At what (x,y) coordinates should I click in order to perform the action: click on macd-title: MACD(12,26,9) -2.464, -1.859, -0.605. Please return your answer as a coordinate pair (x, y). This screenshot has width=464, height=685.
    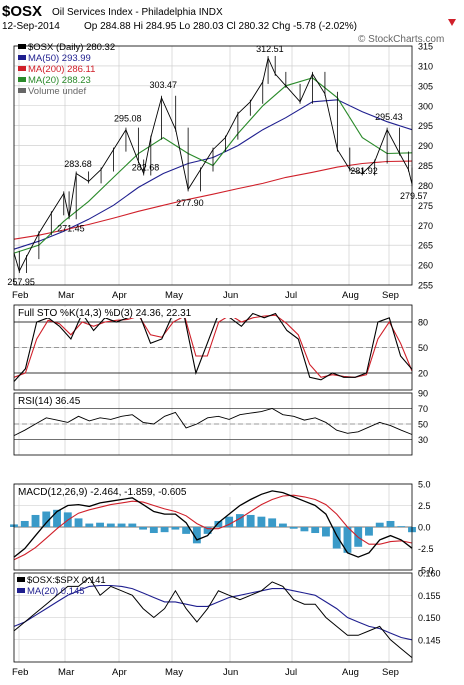
    Looking at the image, I should click on (102, 492).